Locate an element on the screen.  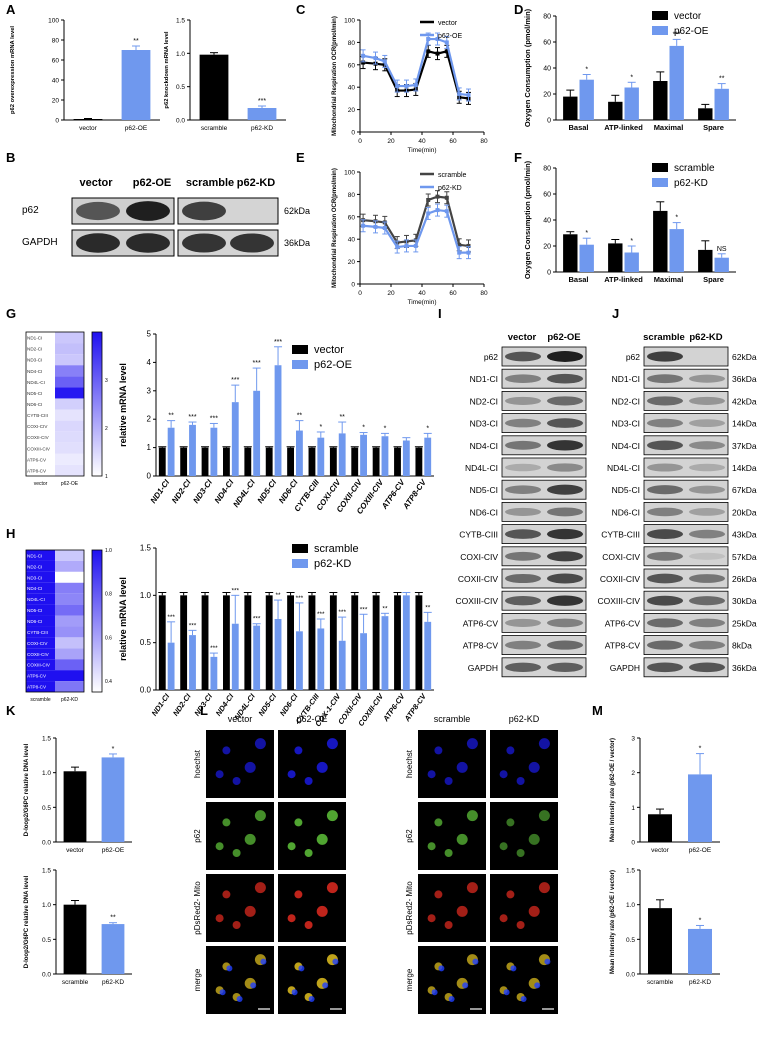
legend-label: p62-OE is located at coordinates (333, 365).